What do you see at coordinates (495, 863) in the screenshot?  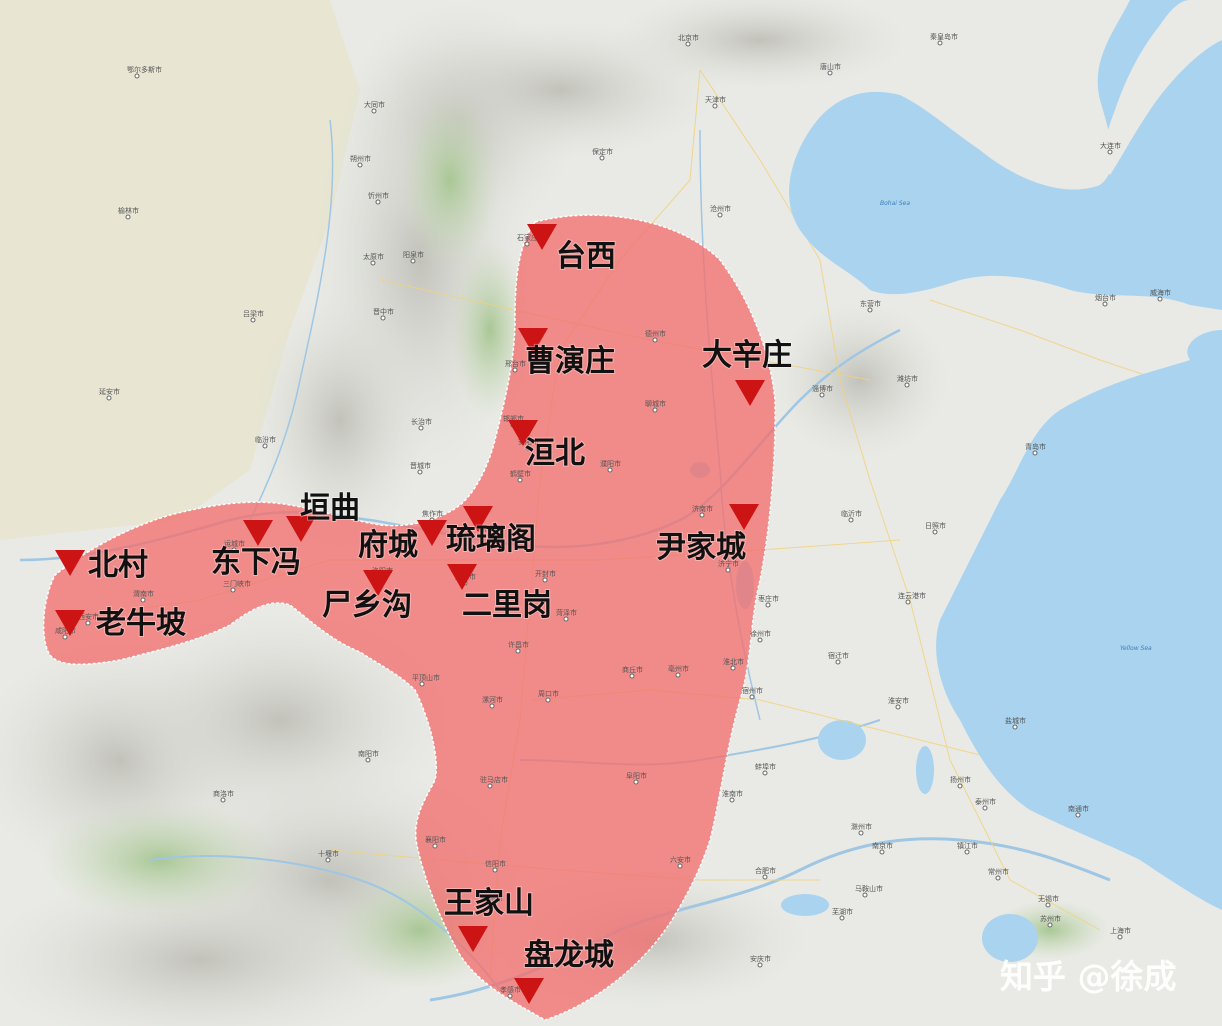 I see `city-label: 信阳市` at bounding box center [495, 863].